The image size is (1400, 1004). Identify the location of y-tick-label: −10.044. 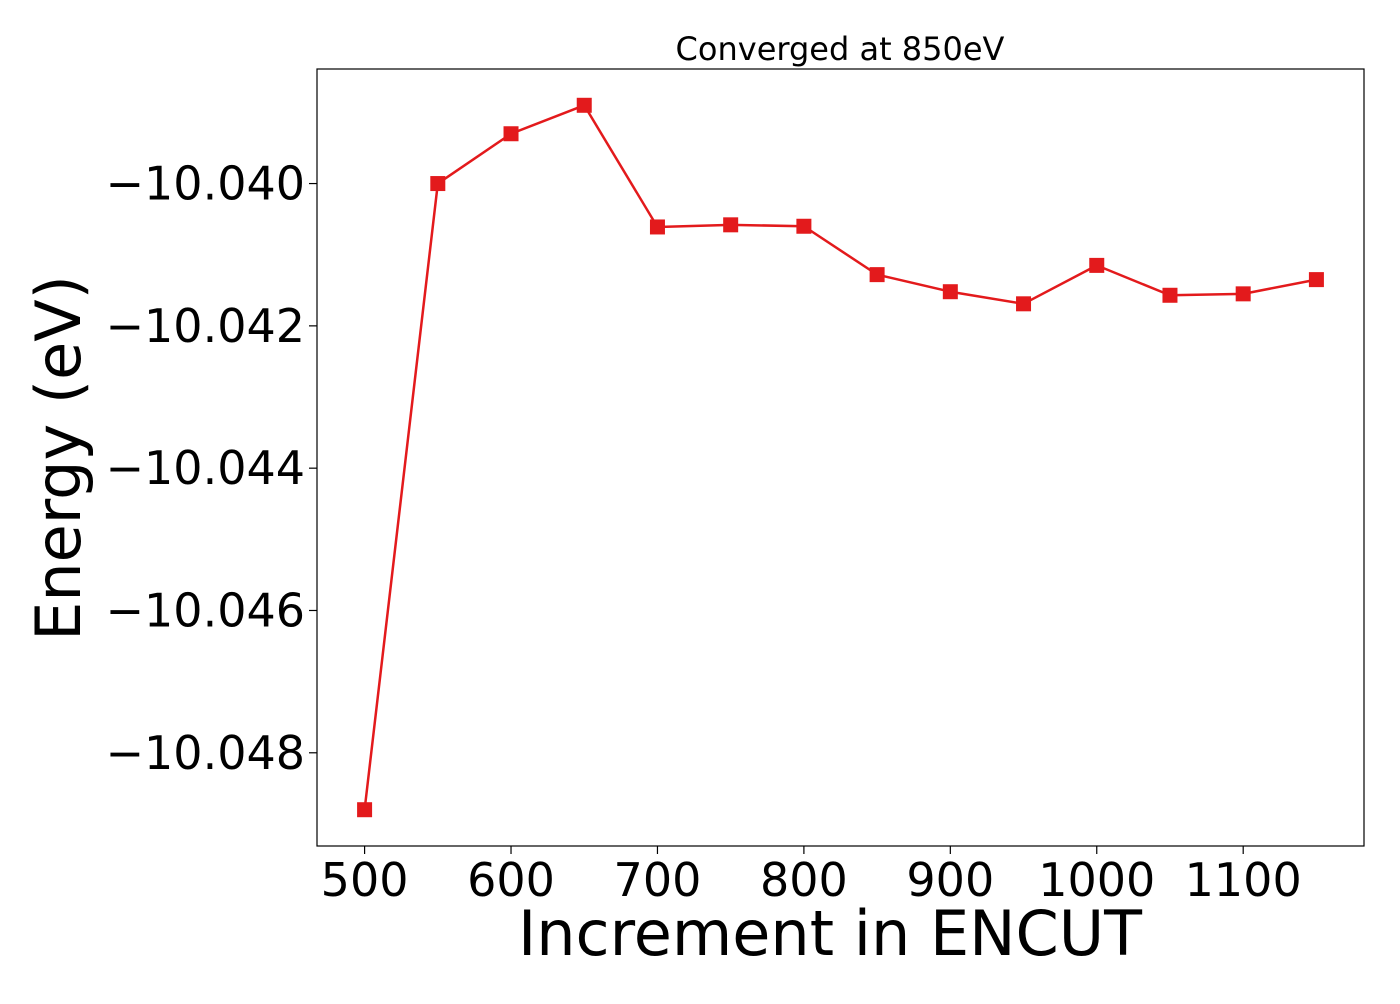
(206, 468).